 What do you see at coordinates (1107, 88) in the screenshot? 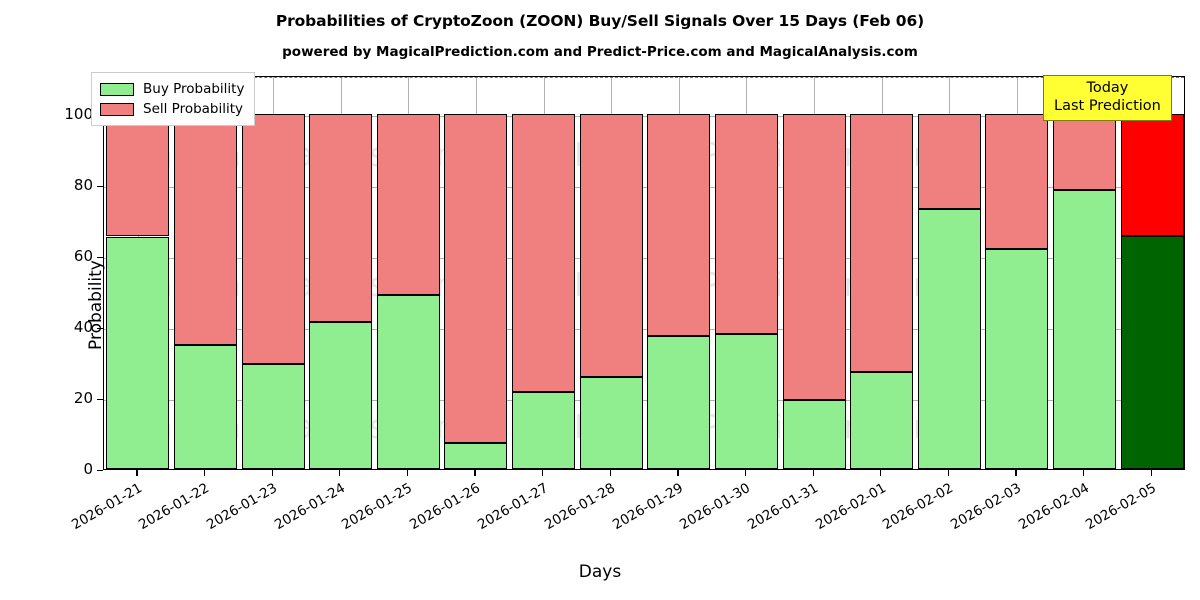
I see `today-annotation-line1: Today` at bounding box center [1107, 88].